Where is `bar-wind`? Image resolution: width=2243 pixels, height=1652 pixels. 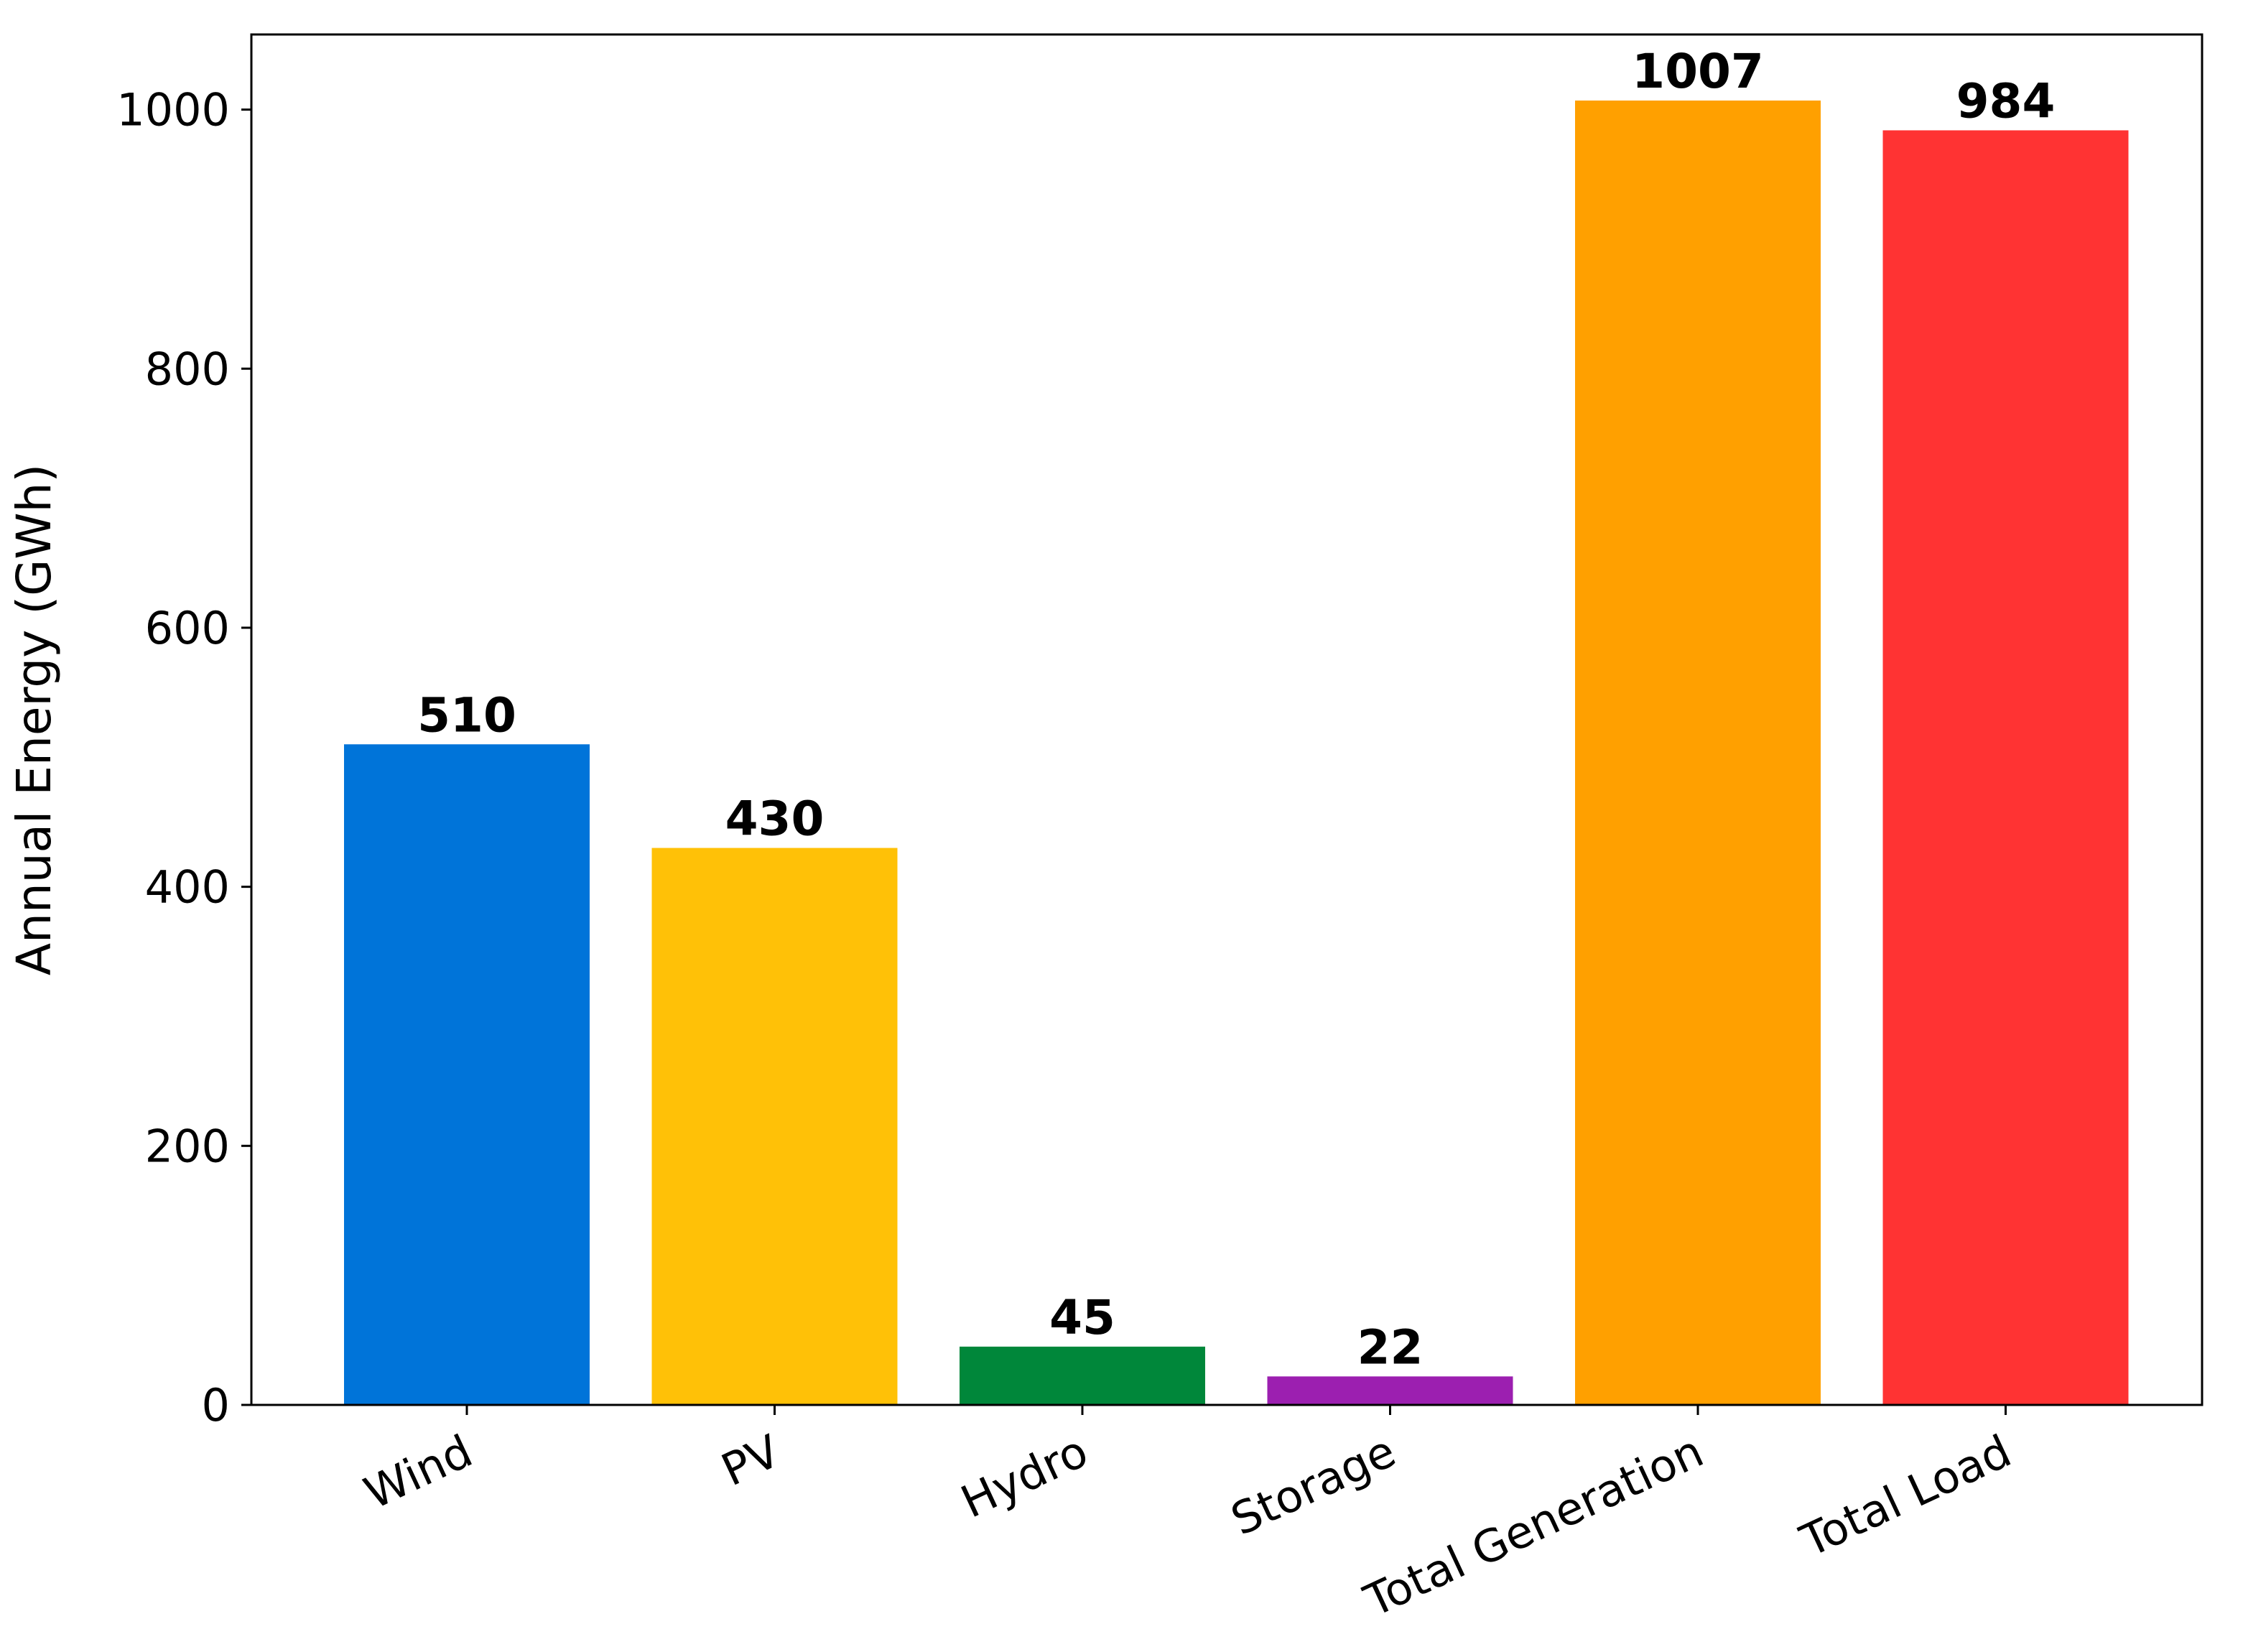
bar-wind is located at coordinates (467, 1075).